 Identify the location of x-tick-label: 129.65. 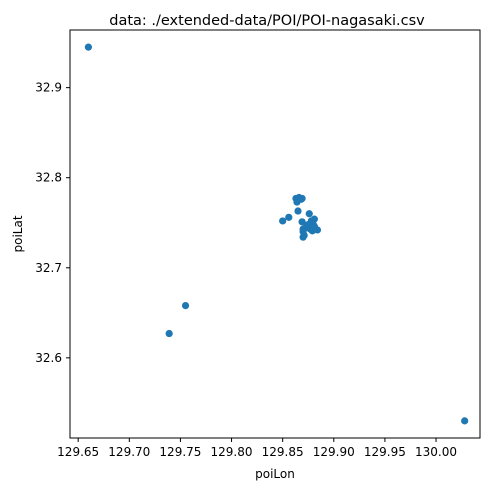
(78, 452).